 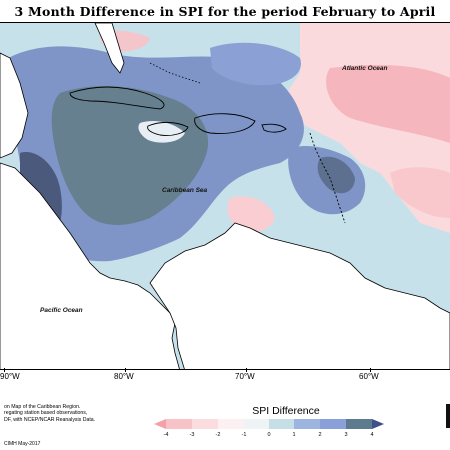 What do you see at coordinates (192, 435) in the screenshot?
I see `legend-tick-1: -3` at bounding box center [192, 435].